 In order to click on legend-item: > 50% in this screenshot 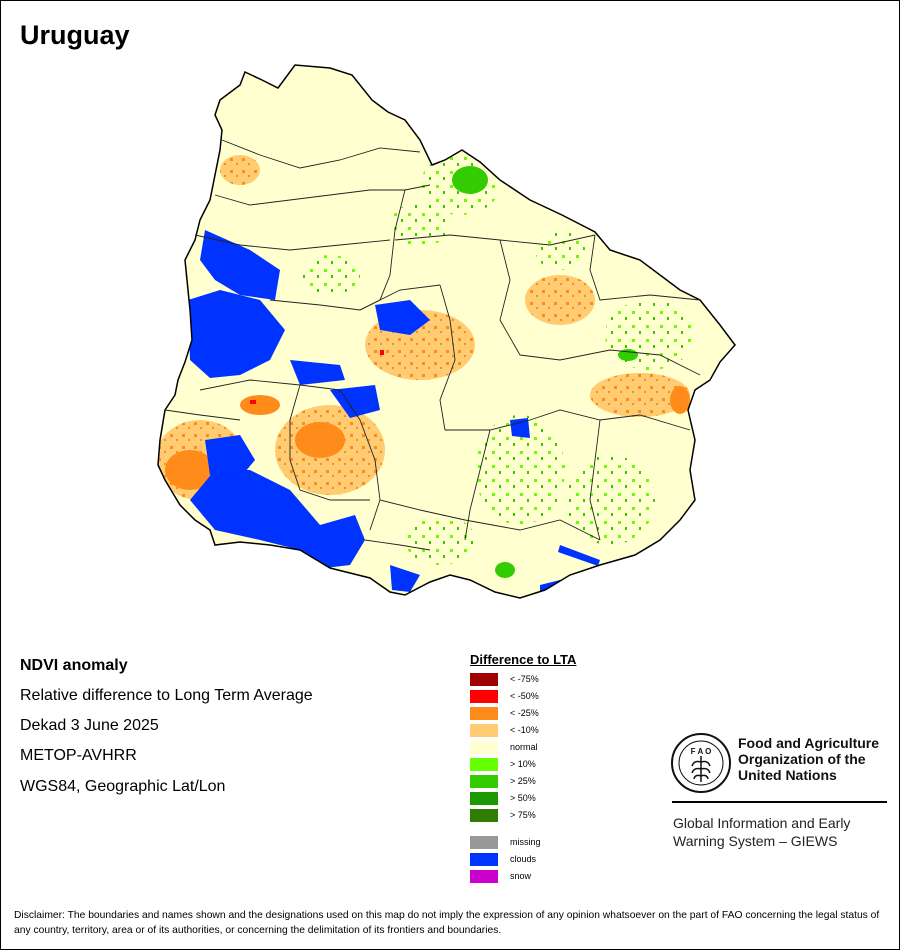, I will do `click(503, 798)`.